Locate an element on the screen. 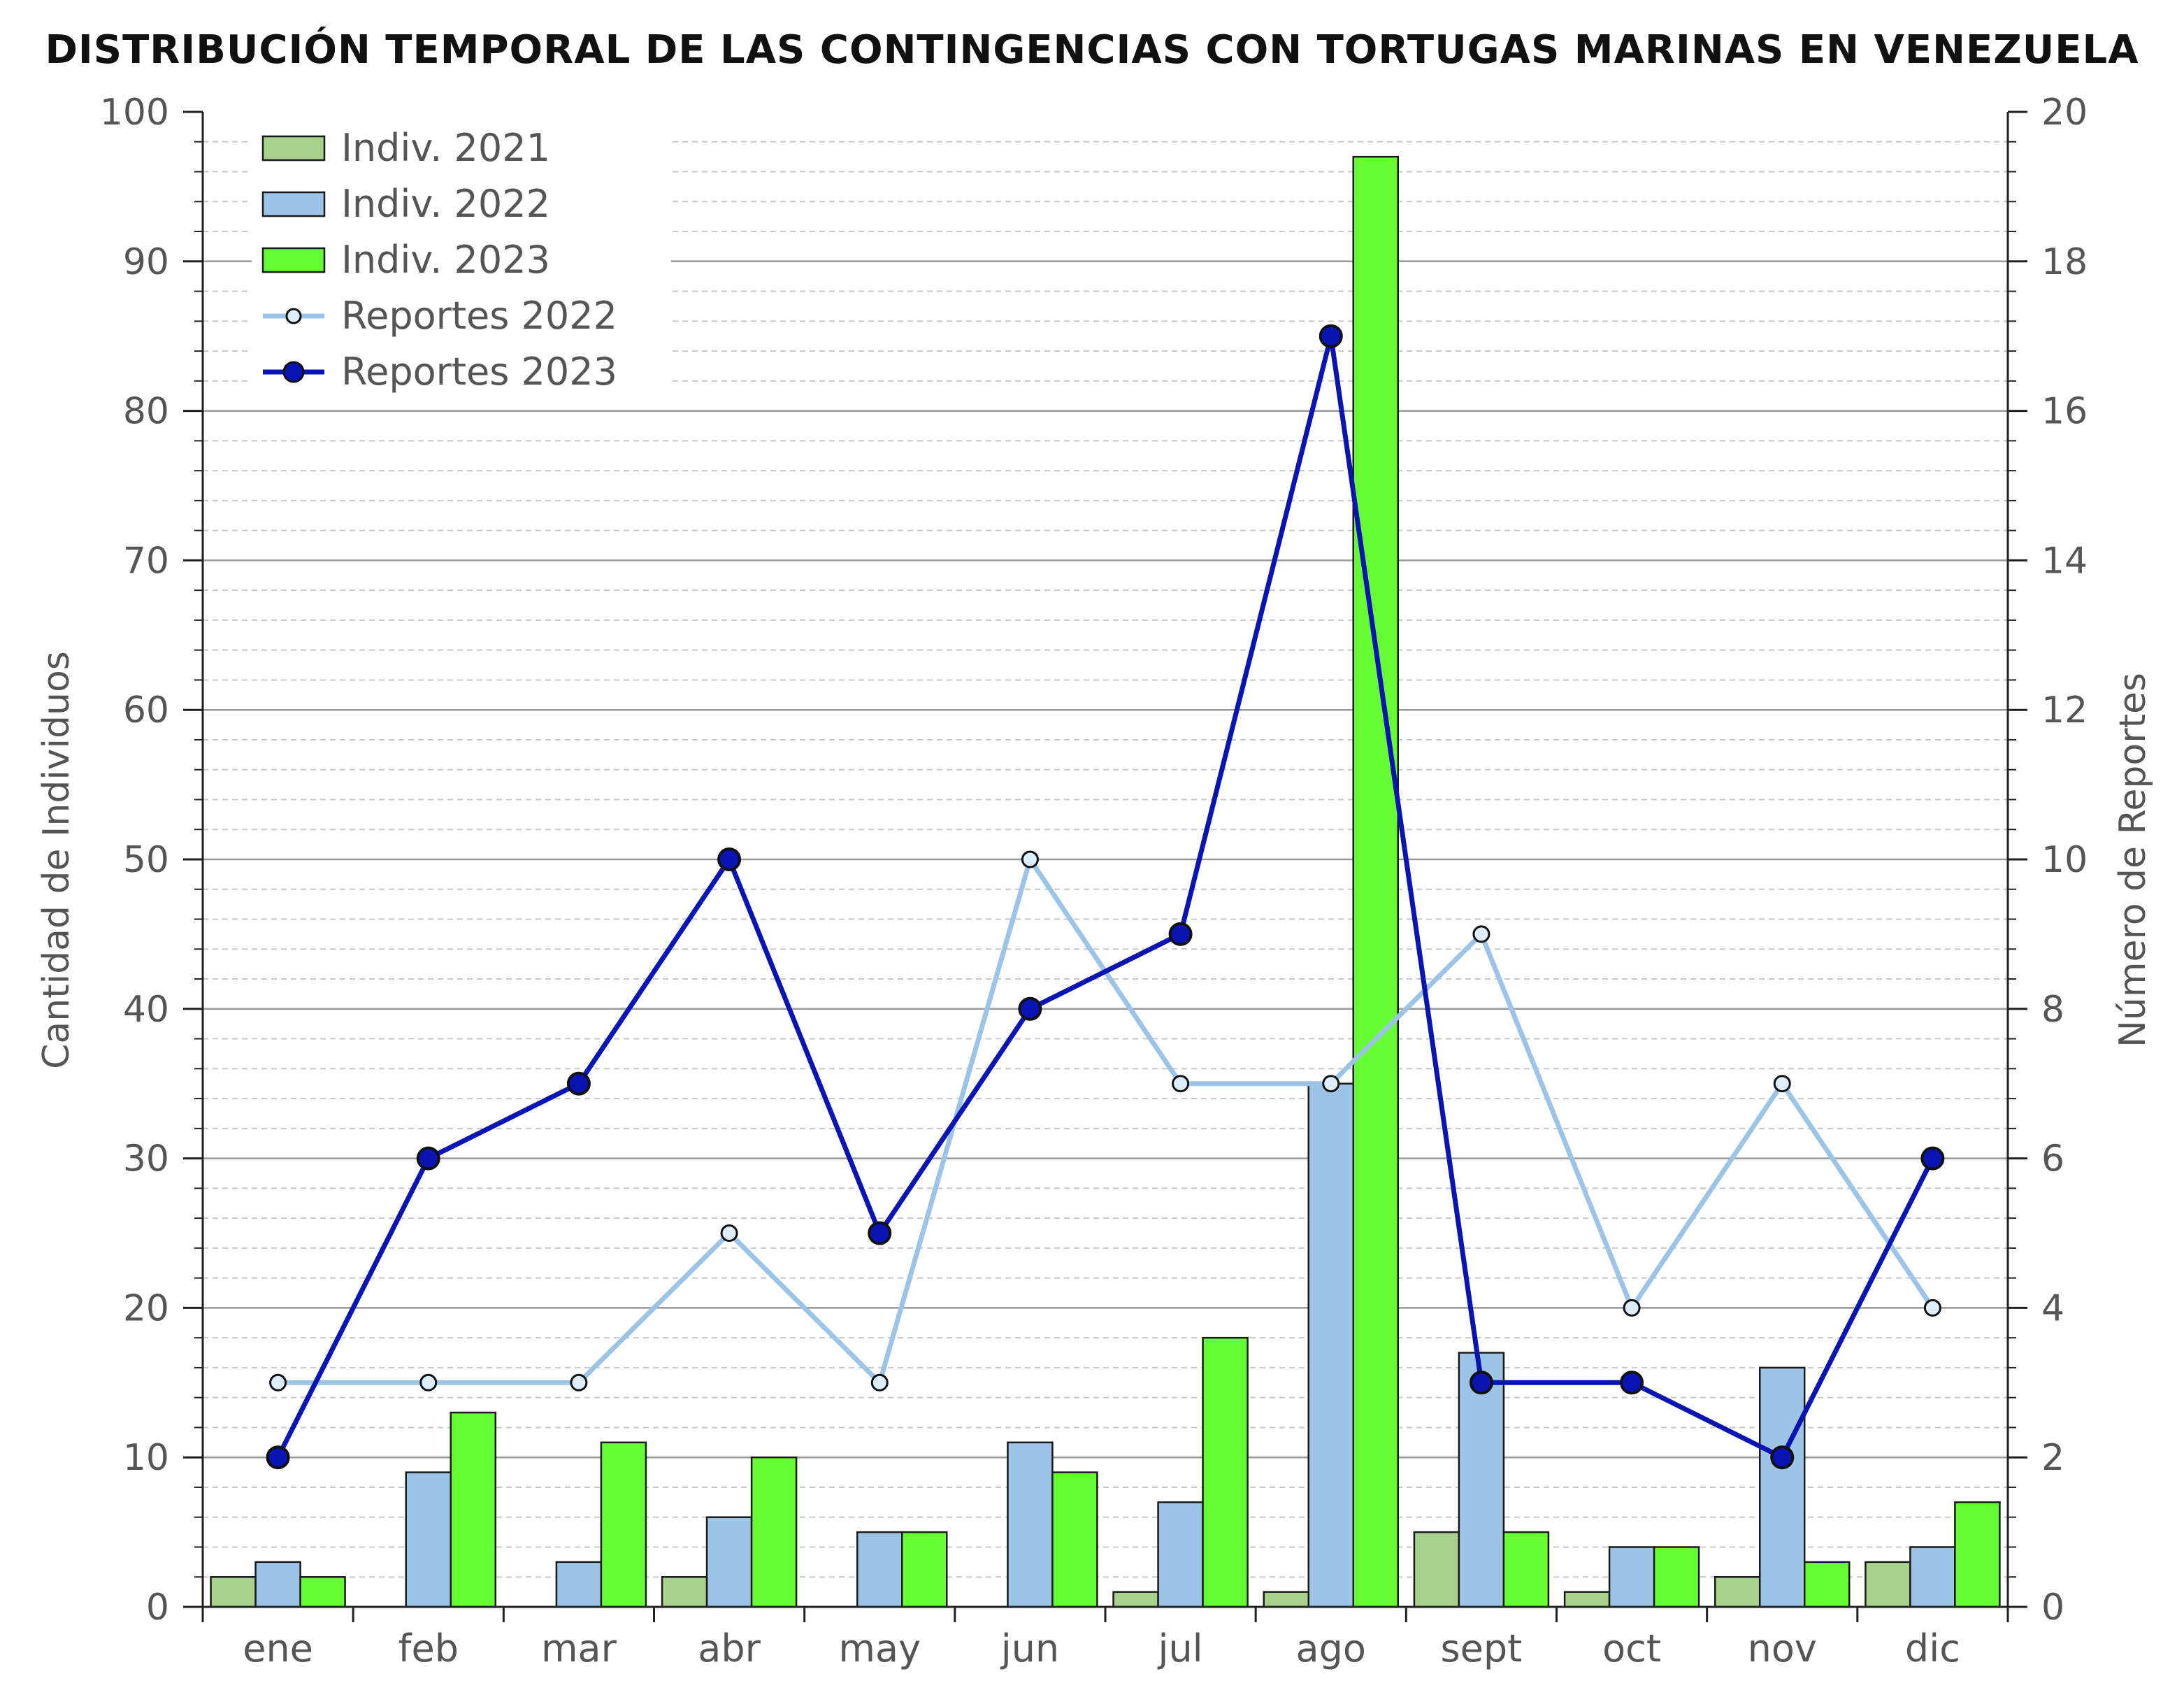 The width and height of the screenshot is (2184, 1681). x-tick-label: may is located at coordinates (879, 1648).